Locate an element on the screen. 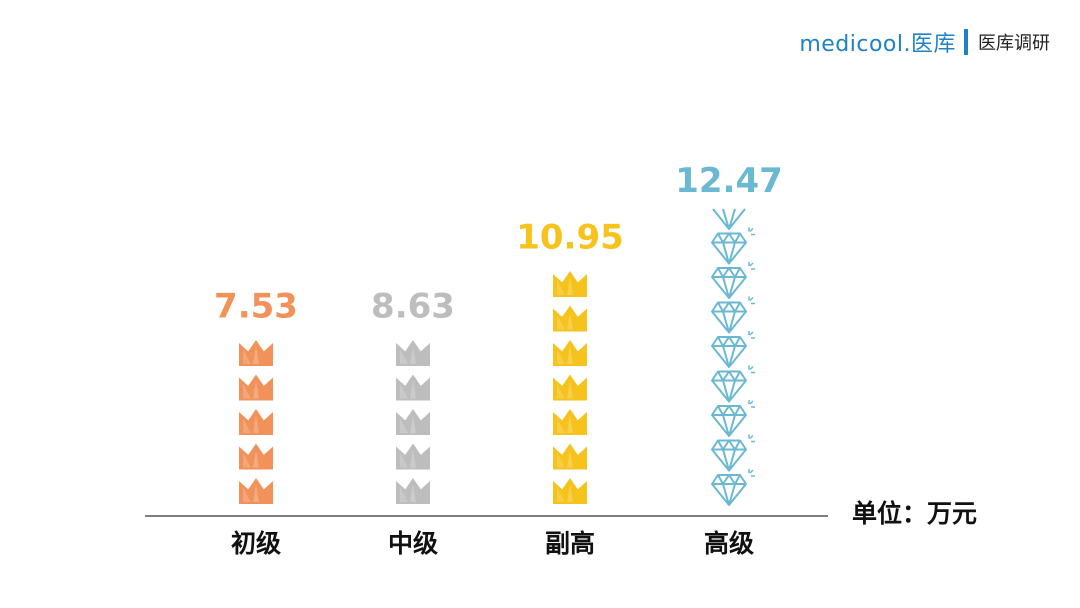  value-label: 8.63 is located at coordinates (413, 307).